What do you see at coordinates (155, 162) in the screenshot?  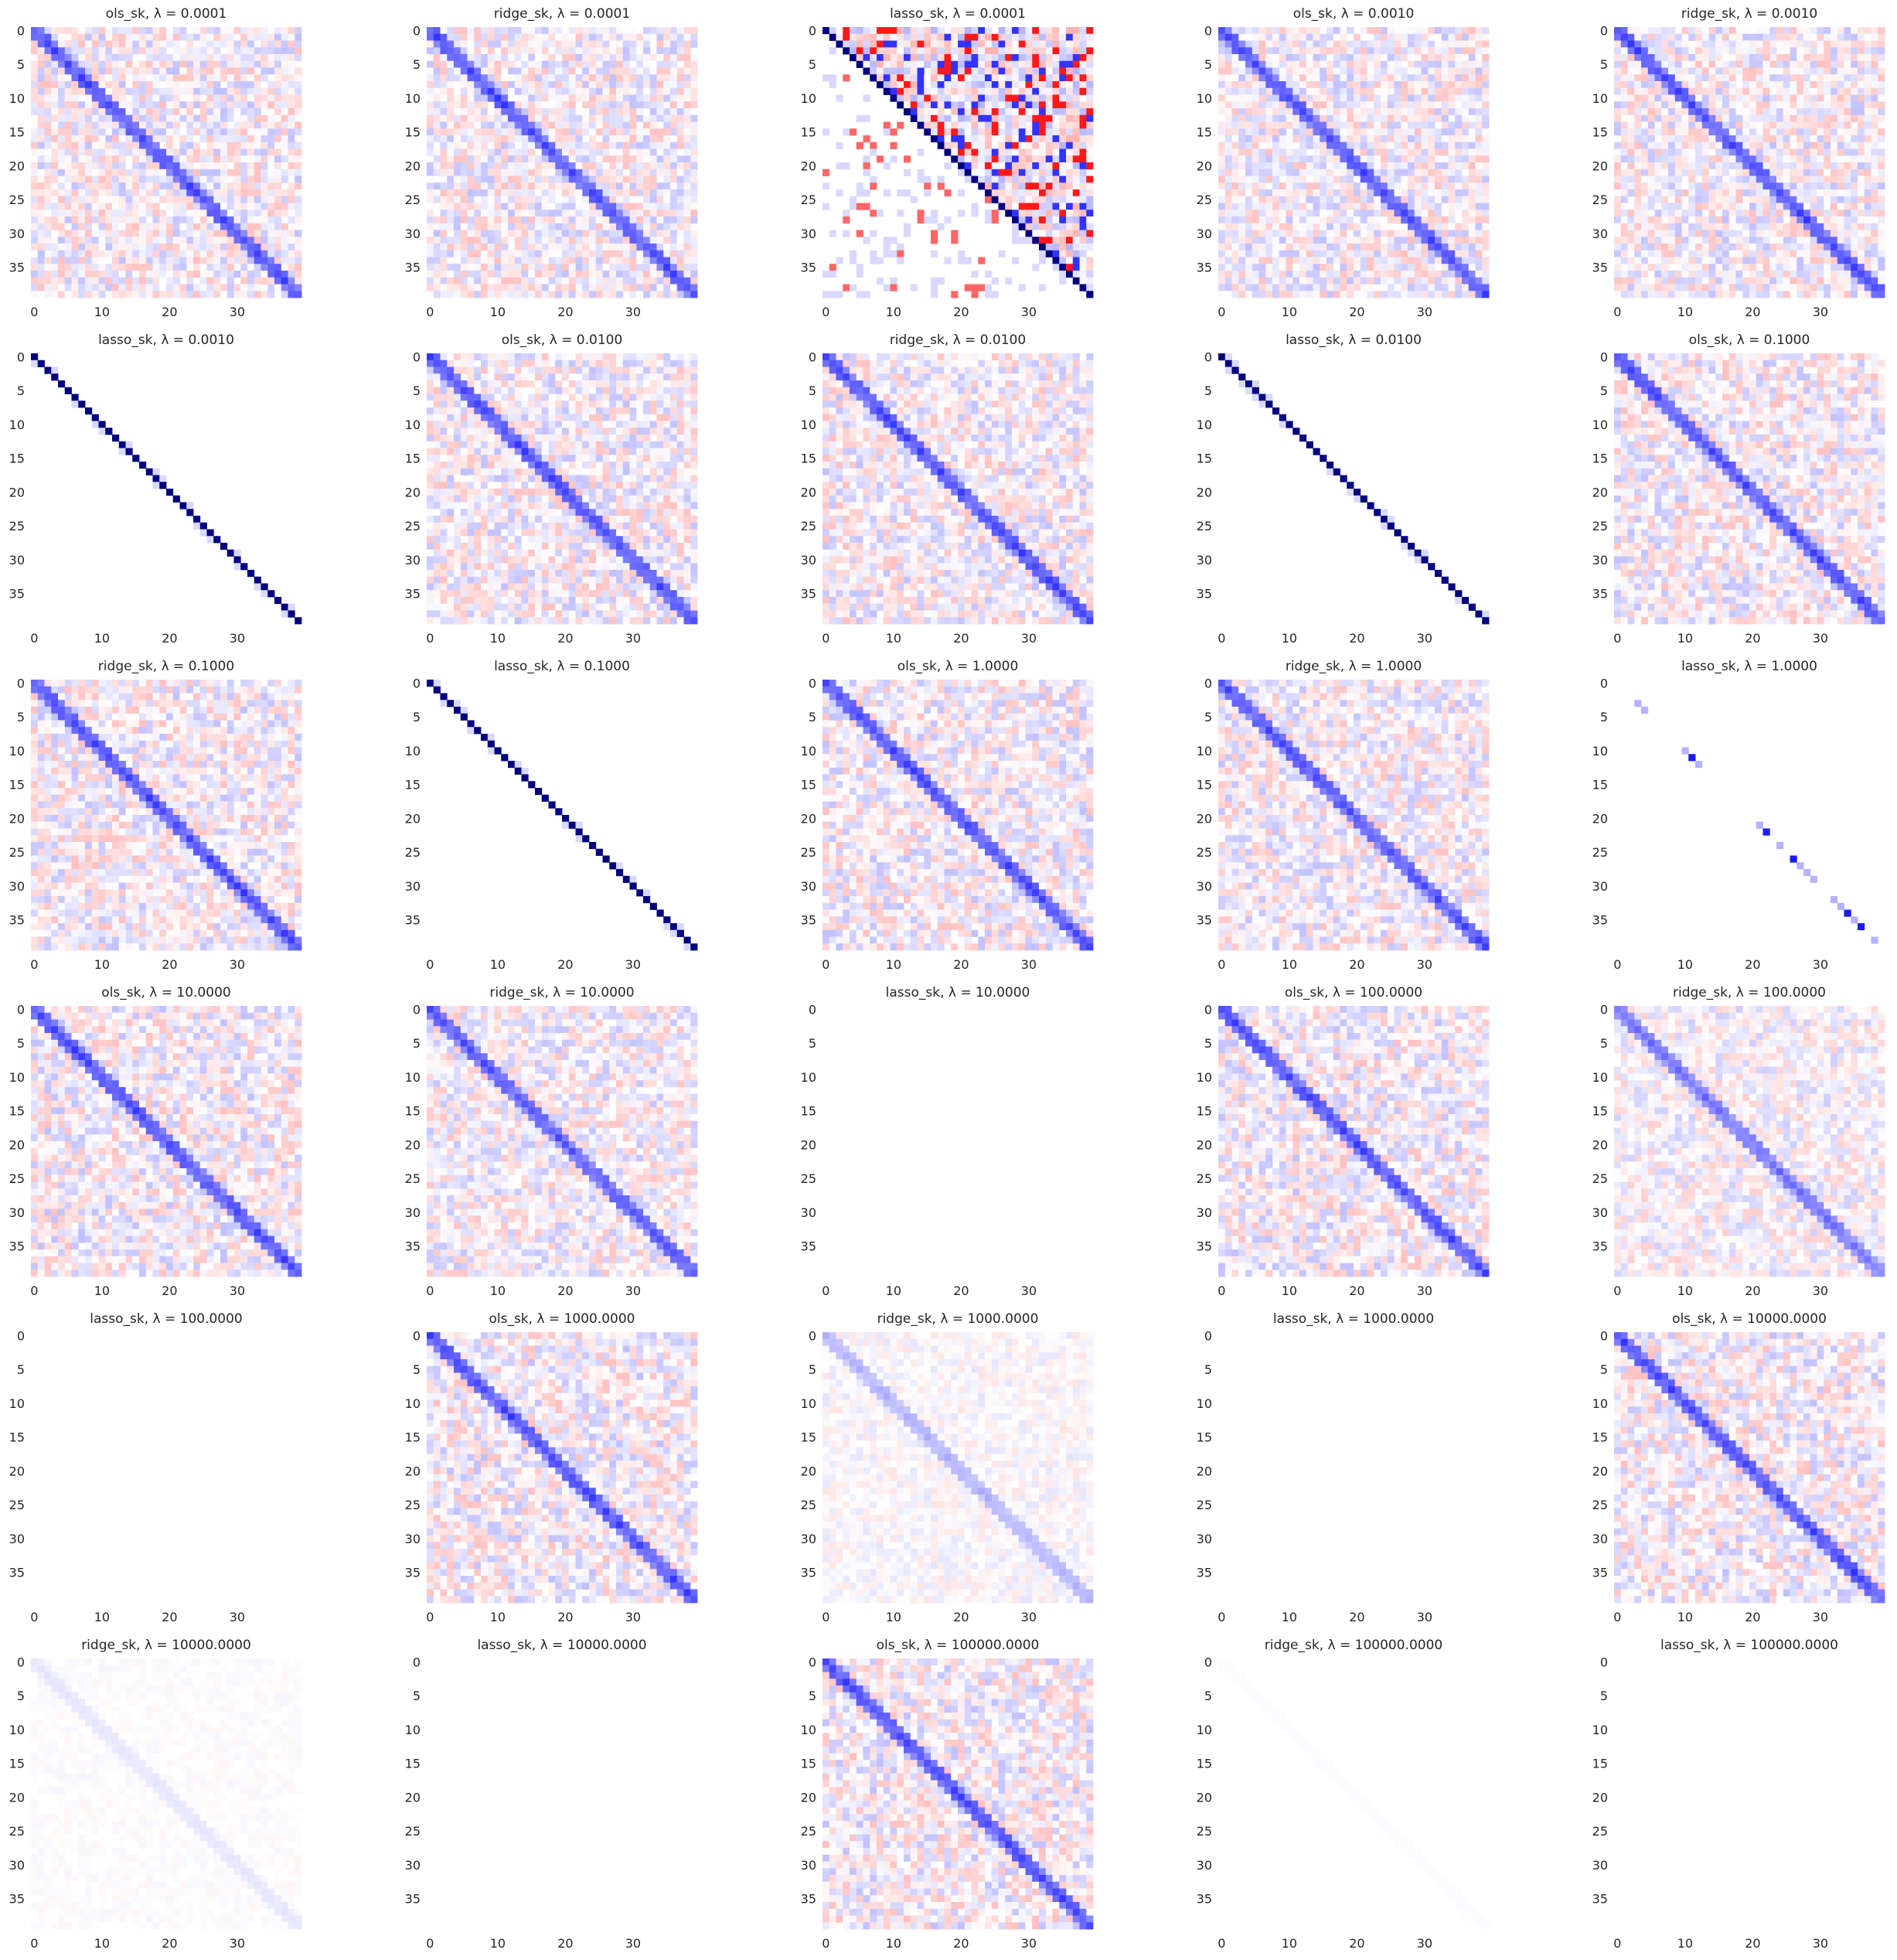 I see `heatmap-panel: ols_sk, λ = 0.0001051015202530350 10 20 30` at bounding box center [155, 162].